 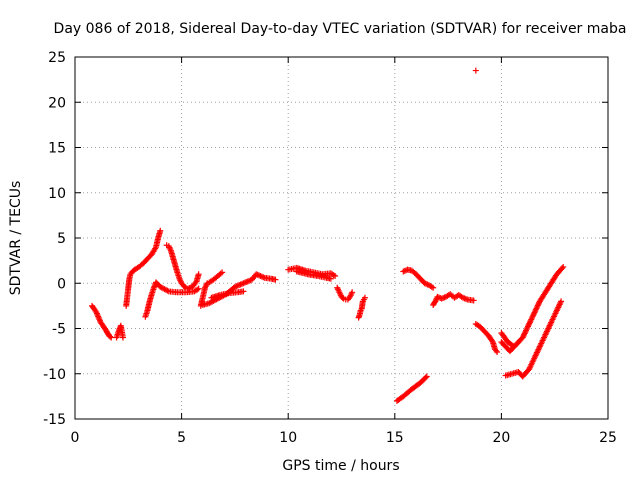 I want to click on x-tick-label: 0, so click(x=75, y=438).